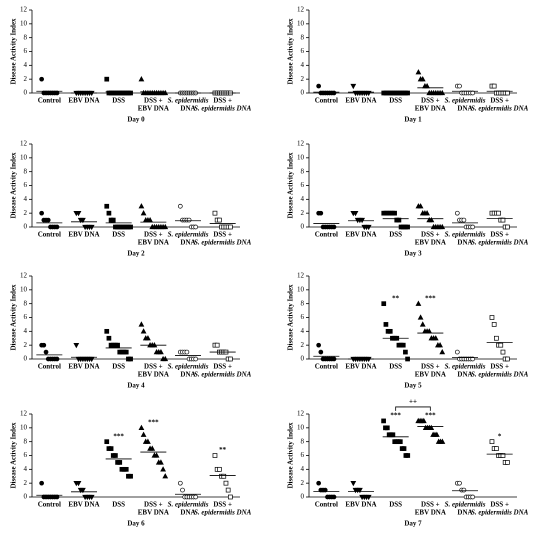 This screenshot has height=546, width=550. I want to click on significance: ***, so click(430, 416).